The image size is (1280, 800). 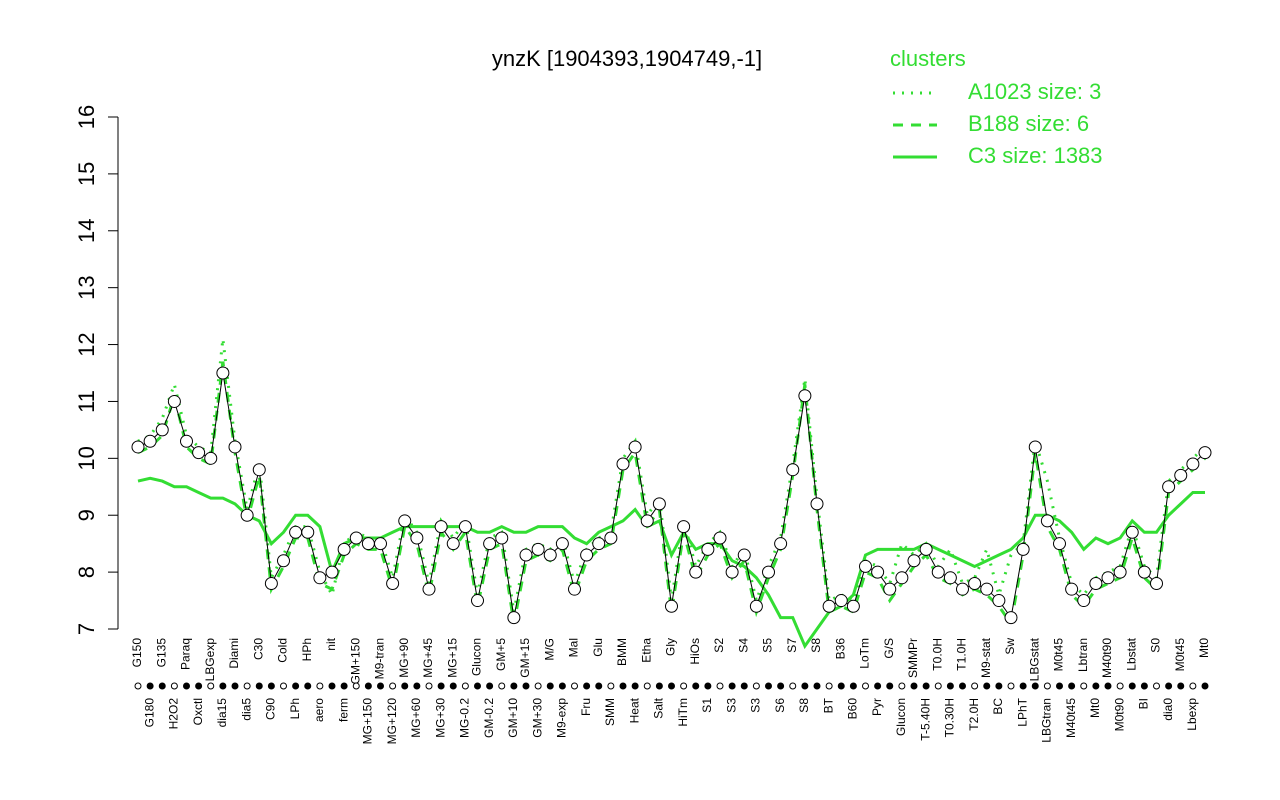 I want to click on y-tick-label: 13, so click(x=86, y=287).